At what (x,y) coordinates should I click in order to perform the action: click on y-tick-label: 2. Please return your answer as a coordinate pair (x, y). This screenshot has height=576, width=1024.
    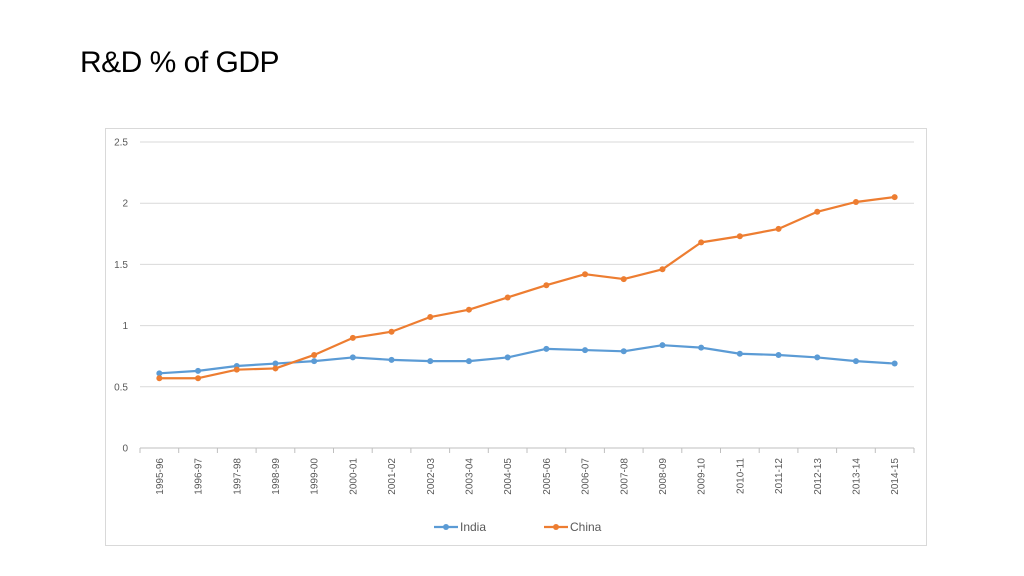
    Looking at the image, I should click on (125, 204).